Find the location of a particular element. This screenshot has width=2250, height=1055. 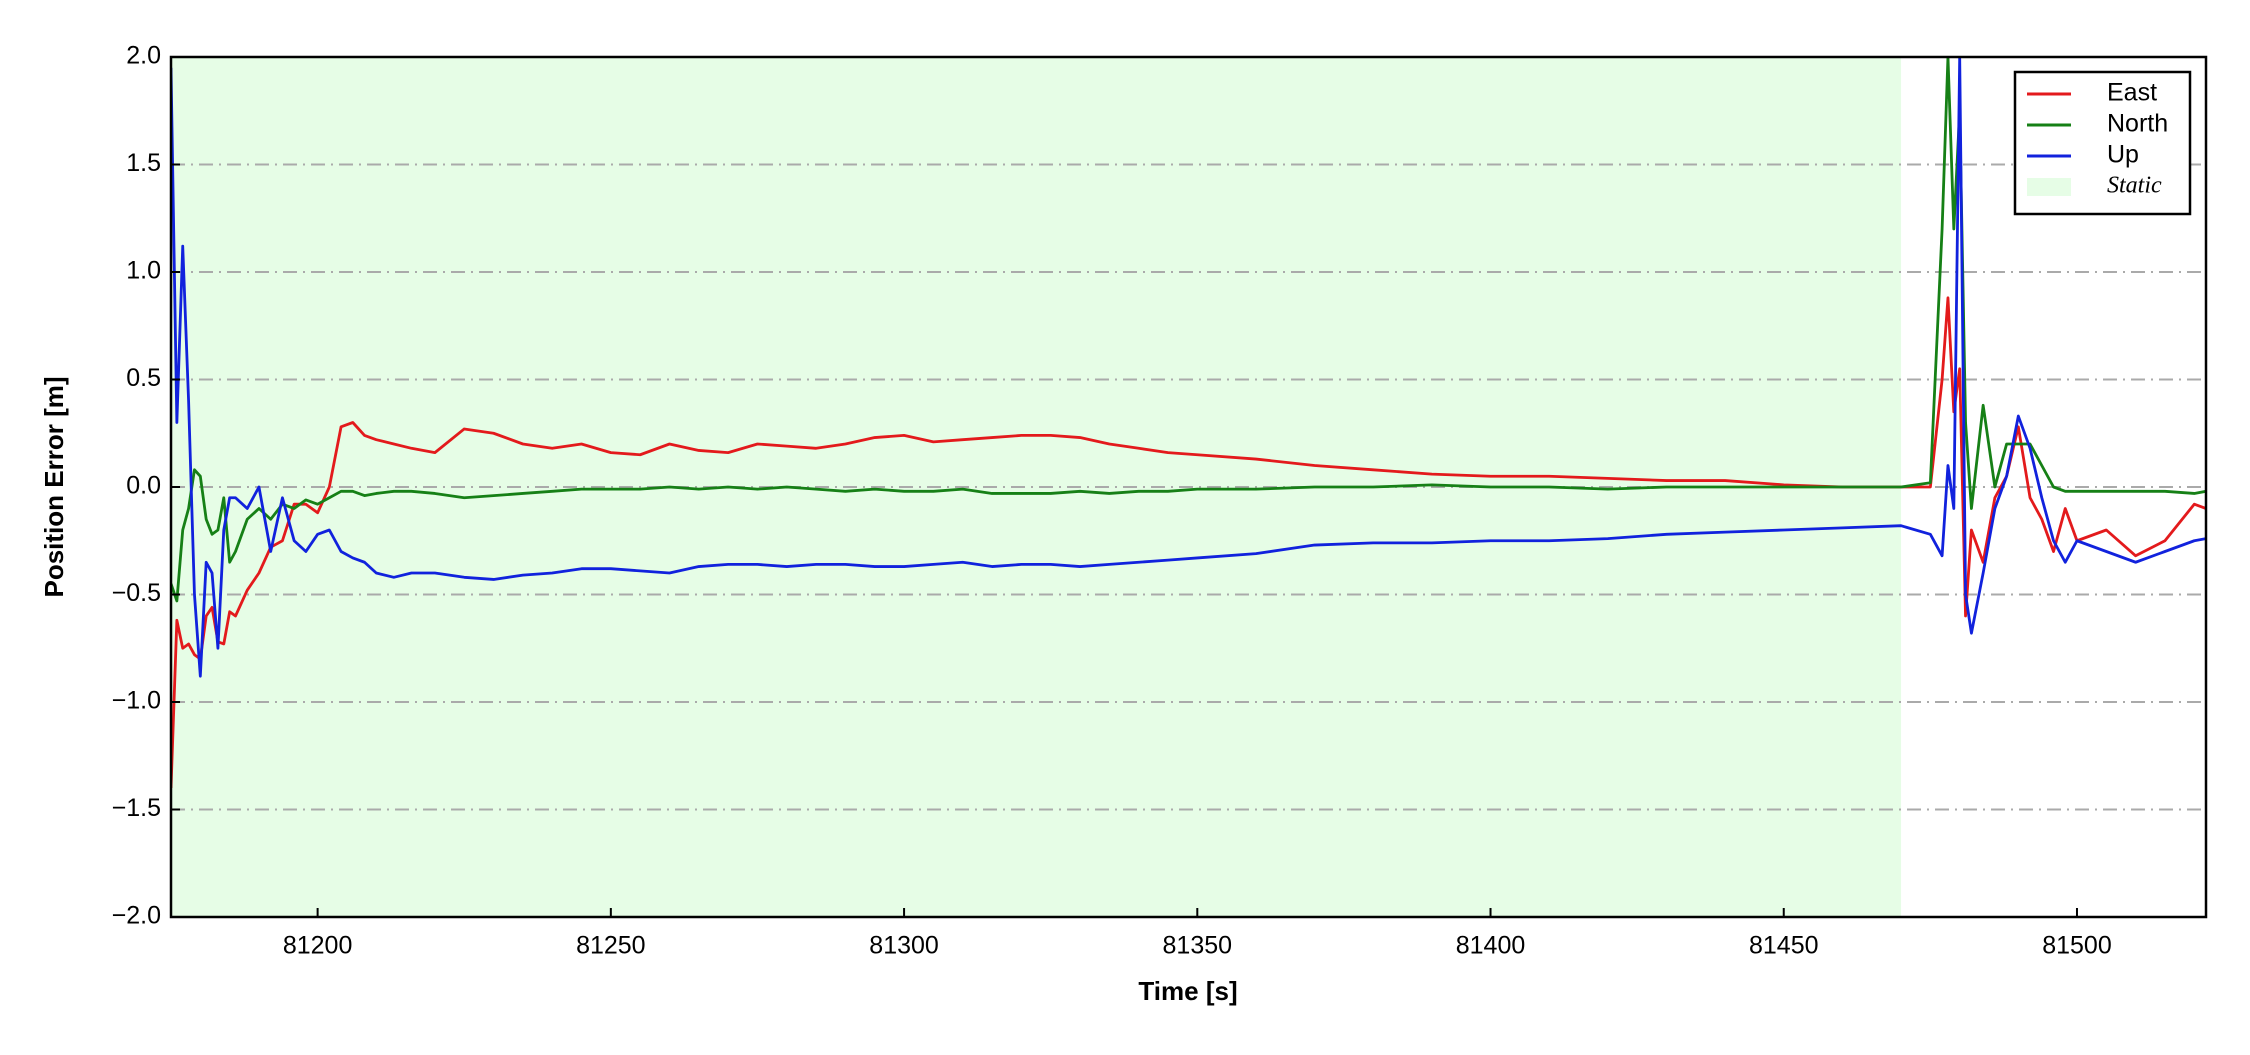

x-tick-label: 81300 is located at coordinates (904, 946).